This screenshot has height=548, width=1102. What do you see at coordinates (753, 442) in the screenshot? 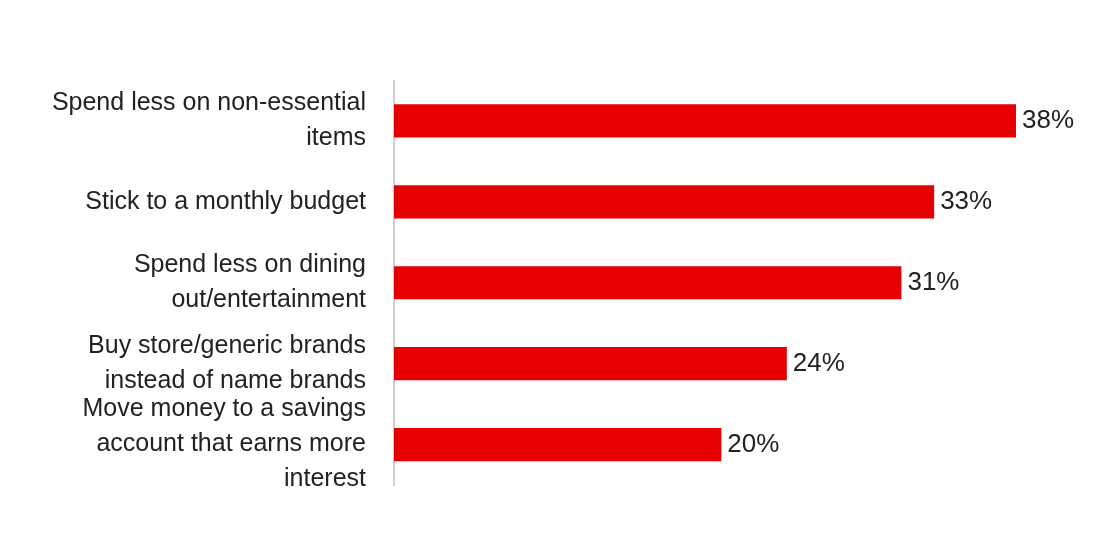
I see `data-label: 20%` at bounding box center [753, 442].